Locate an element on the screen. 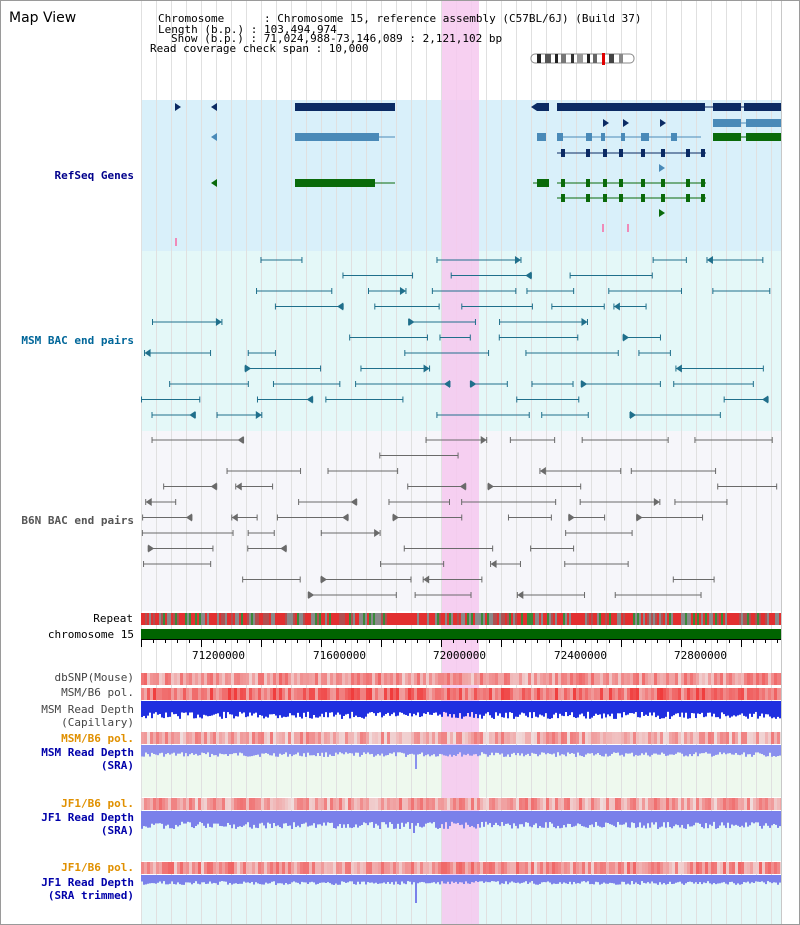 This screenshot has height=925, width=800. jf1-read-depth-sra-label: JF1 Read Depth (SRA) is located at coordinates (87, 824).